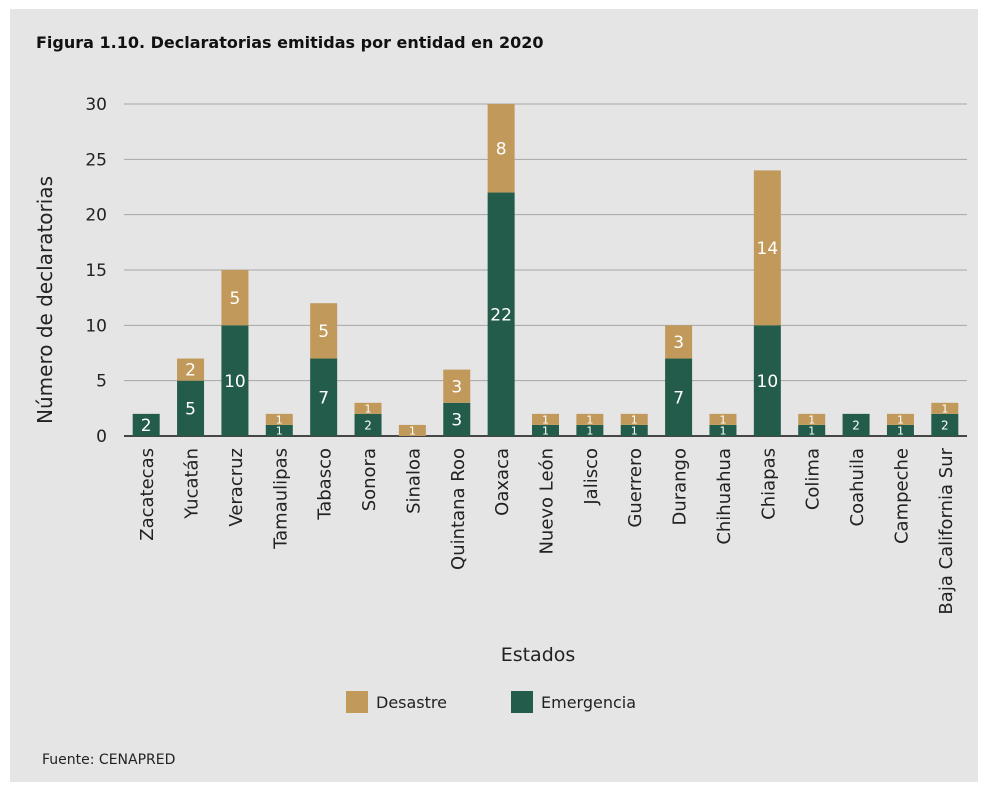 Image resolution: width=982 pixels, height=786 pixels. What do you see at coordinates (96, 326) in the screenshot?
I see `y-tick-label: 10` at bounding box center [96, 326].